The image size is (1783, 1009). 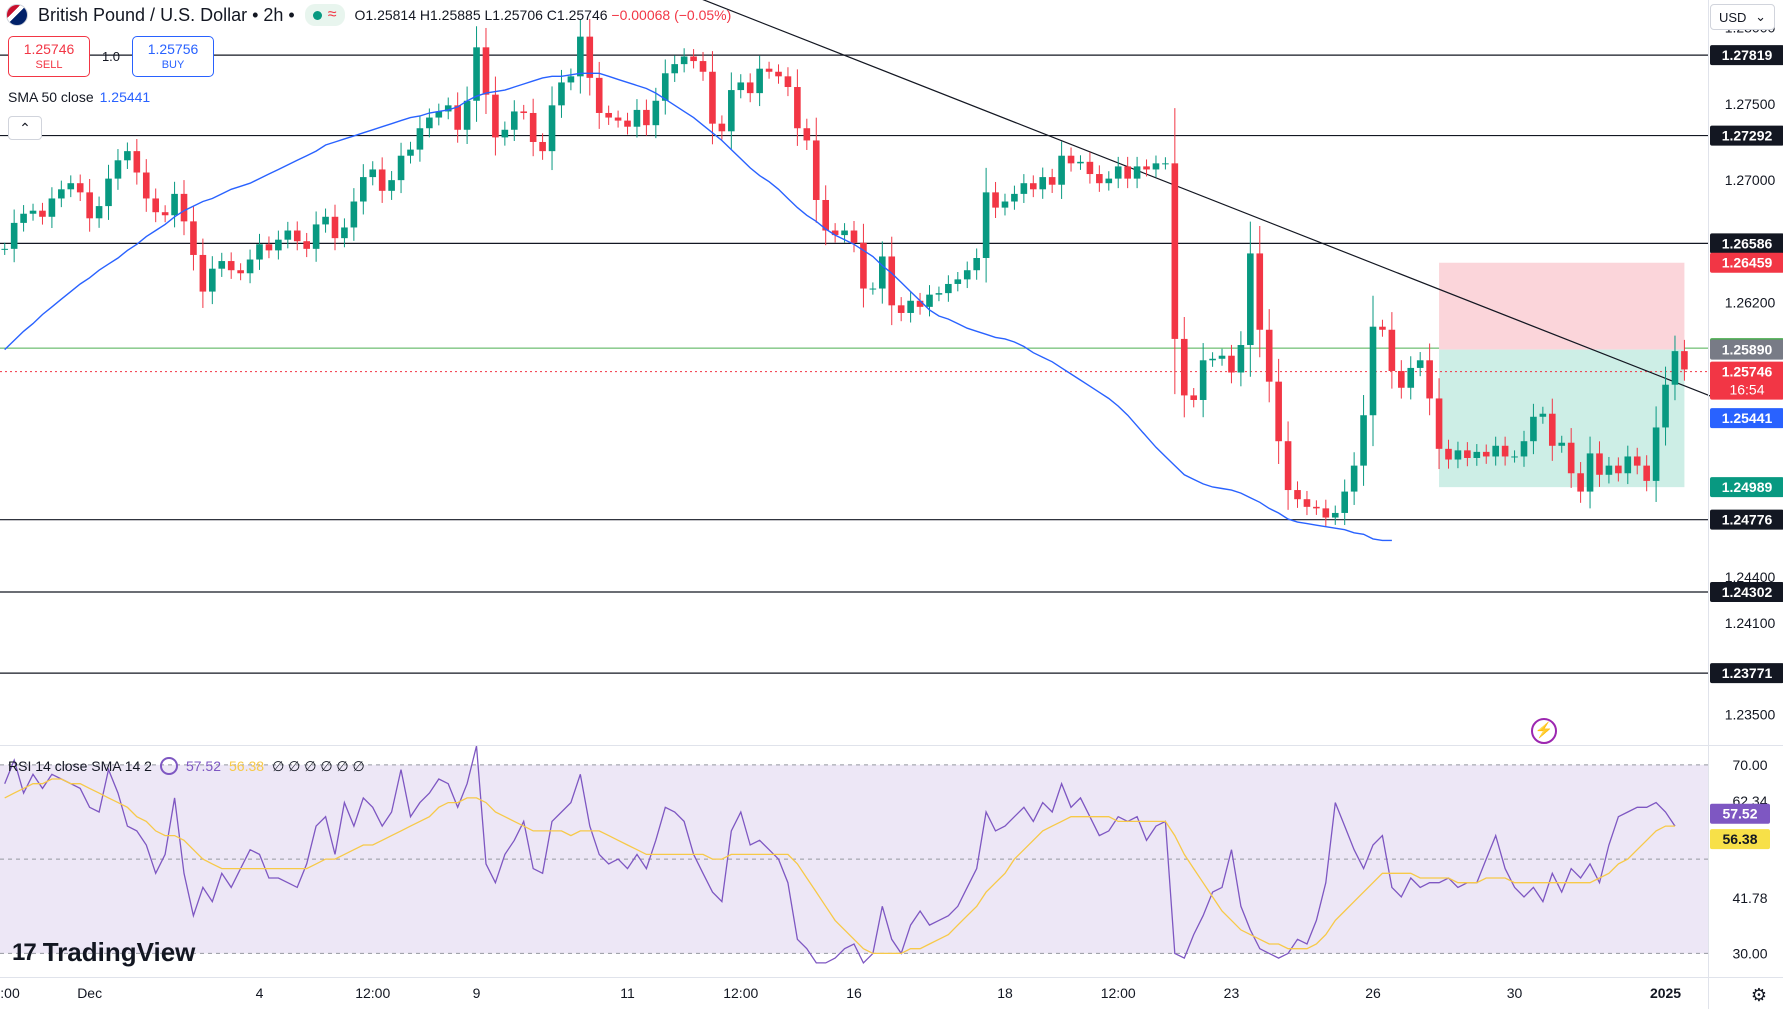 What do you see at coordinates (1749, 953) in the screenshot?
I see `rsi-tick-label: 30.00` at bounding box center [1749, 953].